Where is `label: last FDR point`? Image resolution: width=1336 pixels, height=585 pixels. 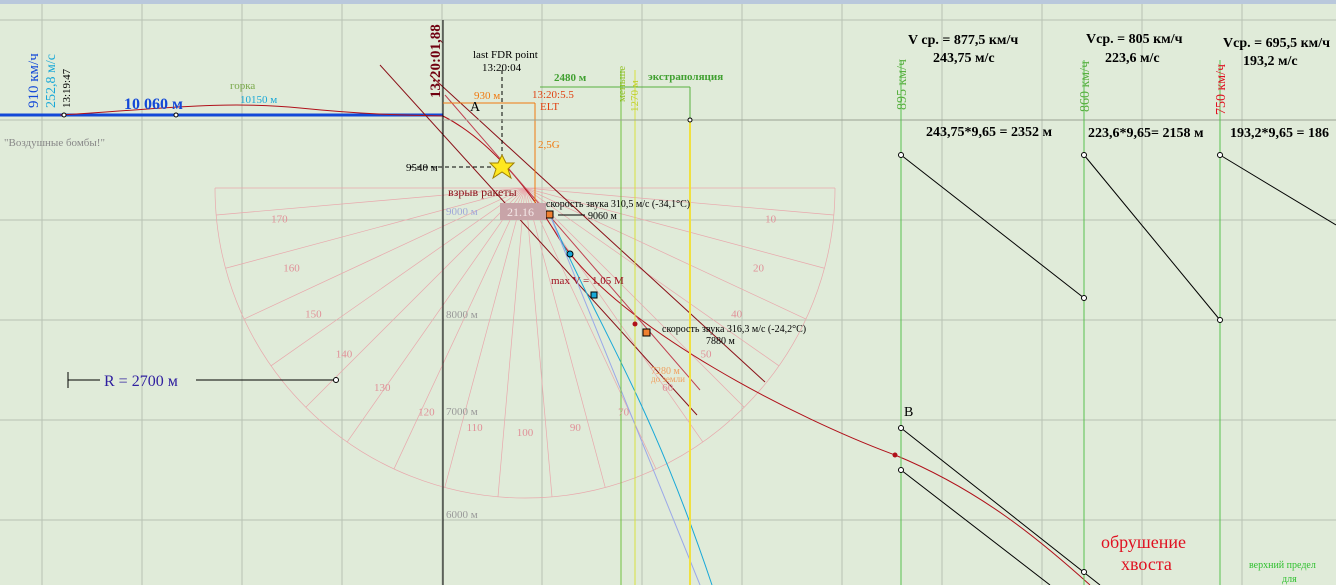
label: last FDR point is located at coordinates (505, 55).